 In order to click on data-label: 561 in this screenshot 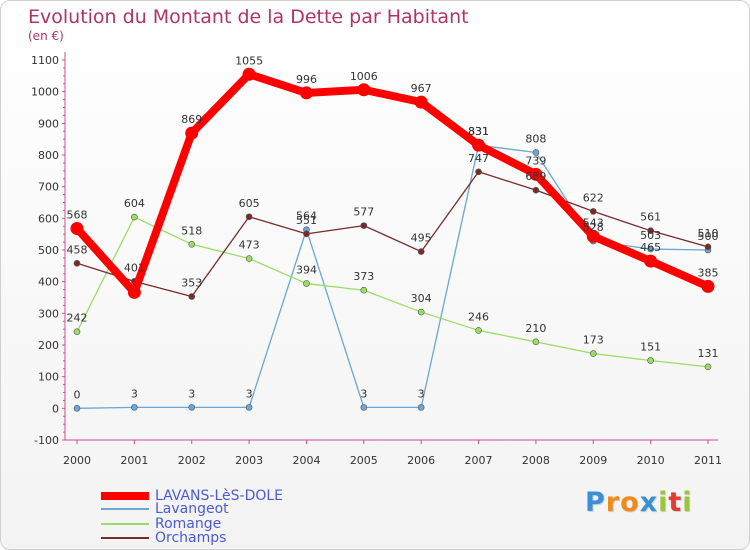, I will do `click(650, 217)`.